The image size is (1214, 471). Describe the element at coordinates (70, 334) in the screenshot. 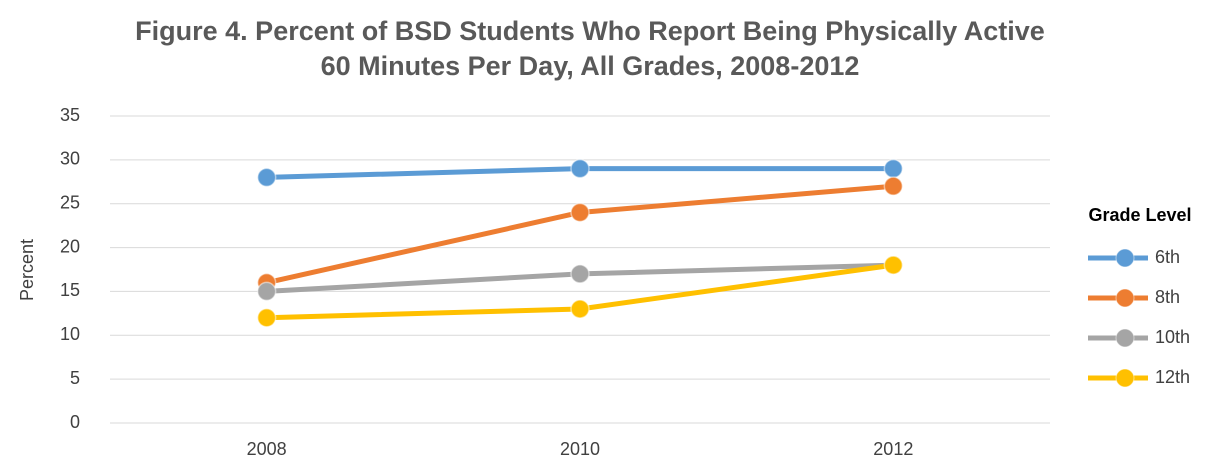

I see `y-tick-label: 10` at that location.